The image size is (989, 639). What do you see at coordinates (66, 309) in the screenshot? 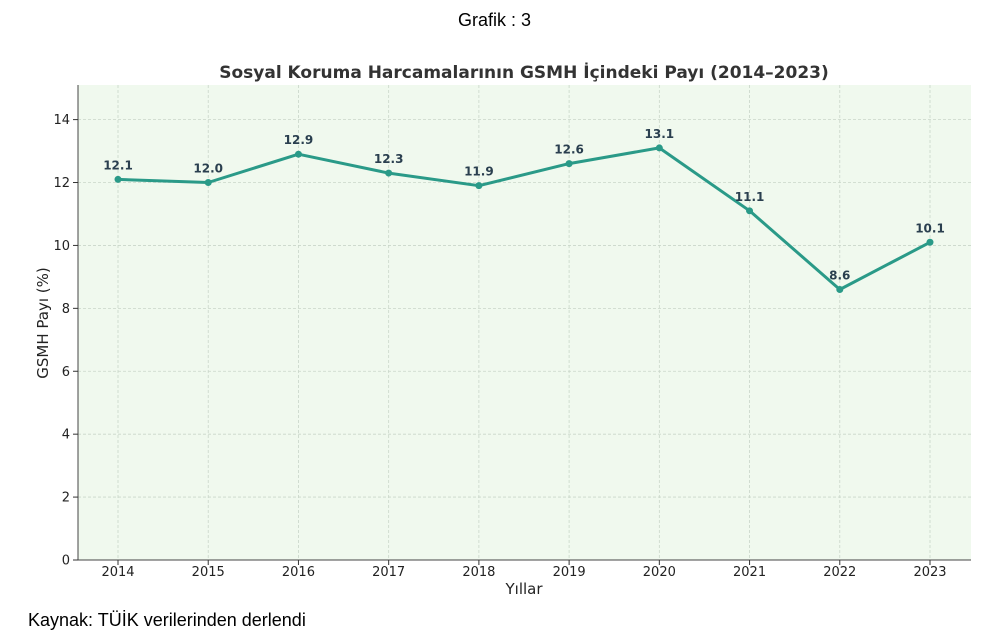
I see `y-tick-label: 8` at bounding box center [66, 309].